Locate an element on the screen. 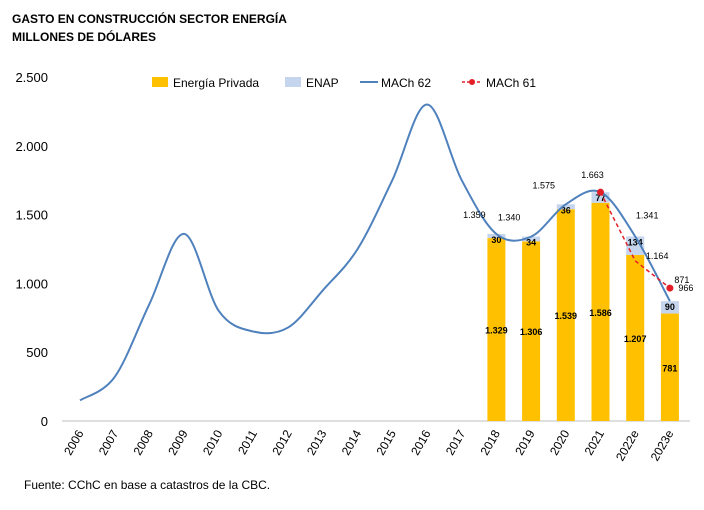 The width and height of the screenshot is (704, 510). x-tick-label: 2016 is located at coordinates (421, 442).